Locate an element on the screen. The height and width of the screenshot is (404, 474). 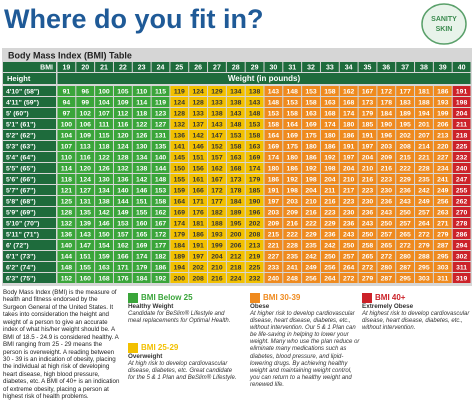
height-cell is located at coordinates (29, 124).